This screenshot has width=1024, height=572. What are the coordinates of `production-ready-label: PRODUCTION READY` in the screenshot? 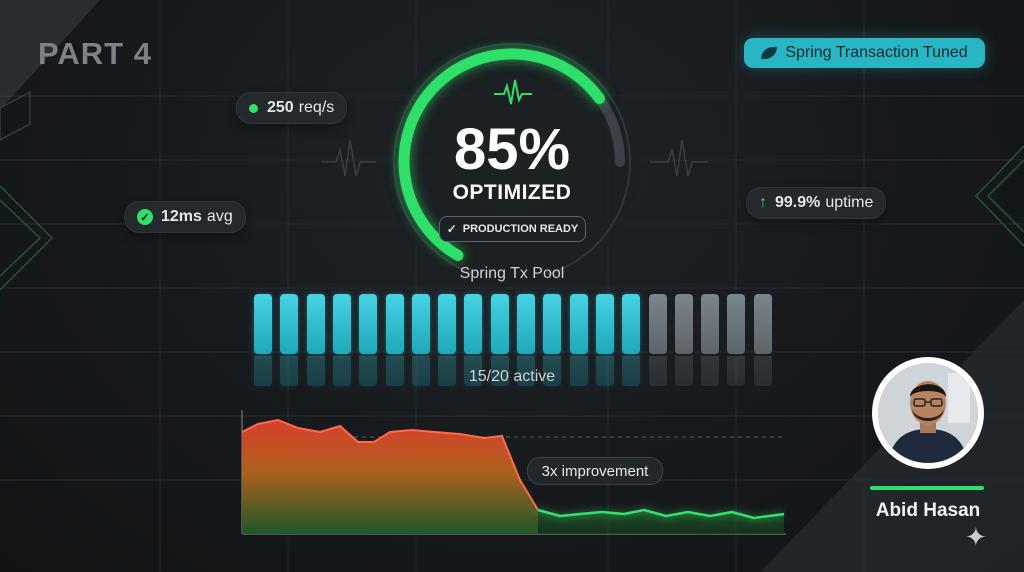 It's located at (520, 229).